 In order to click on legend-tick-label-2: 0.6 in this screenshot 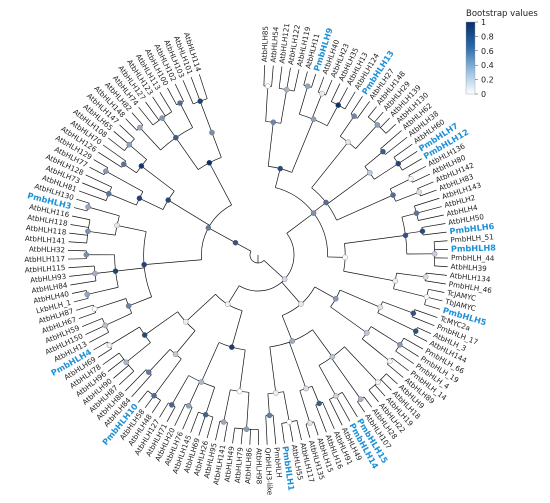, I will do `click(487, 51)`.